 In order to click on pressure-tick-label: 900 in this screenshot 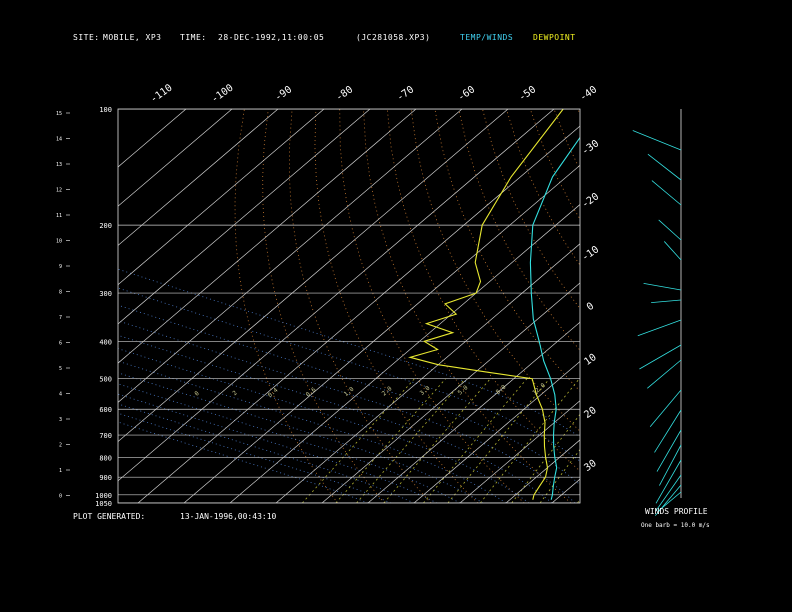, I will do `click(105, 478)`.